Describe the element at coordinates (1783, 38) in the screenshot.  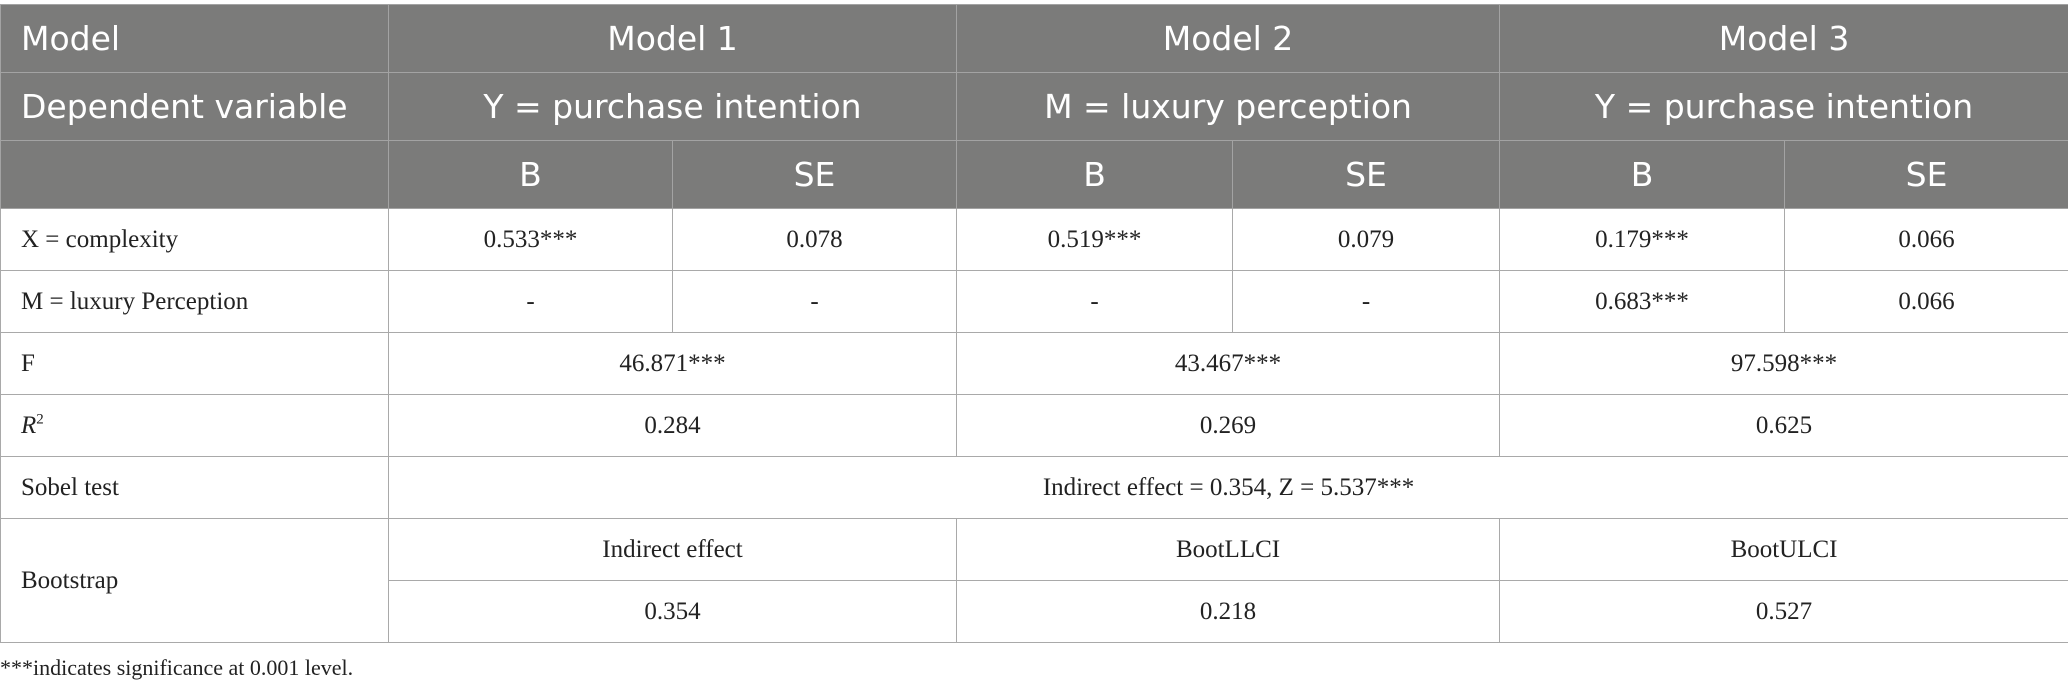
I see `header-model-3: Model 3` at that location.